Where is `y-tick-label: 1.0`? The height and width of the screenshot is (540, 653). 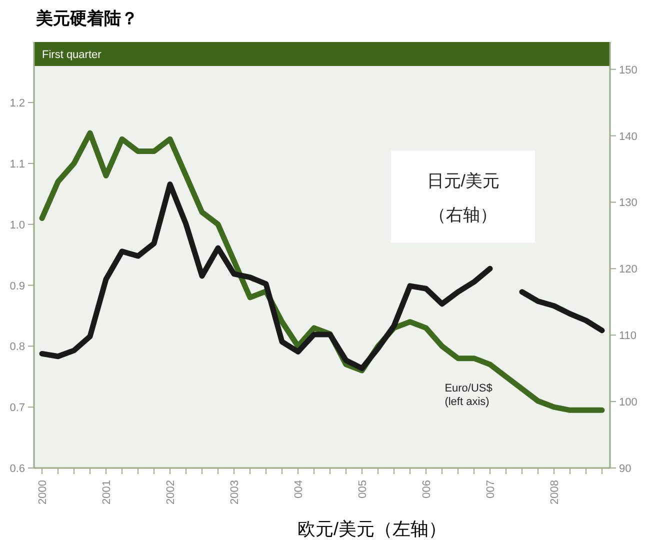 y-tick-label: 1.0 is located at coordinates (17, 225).